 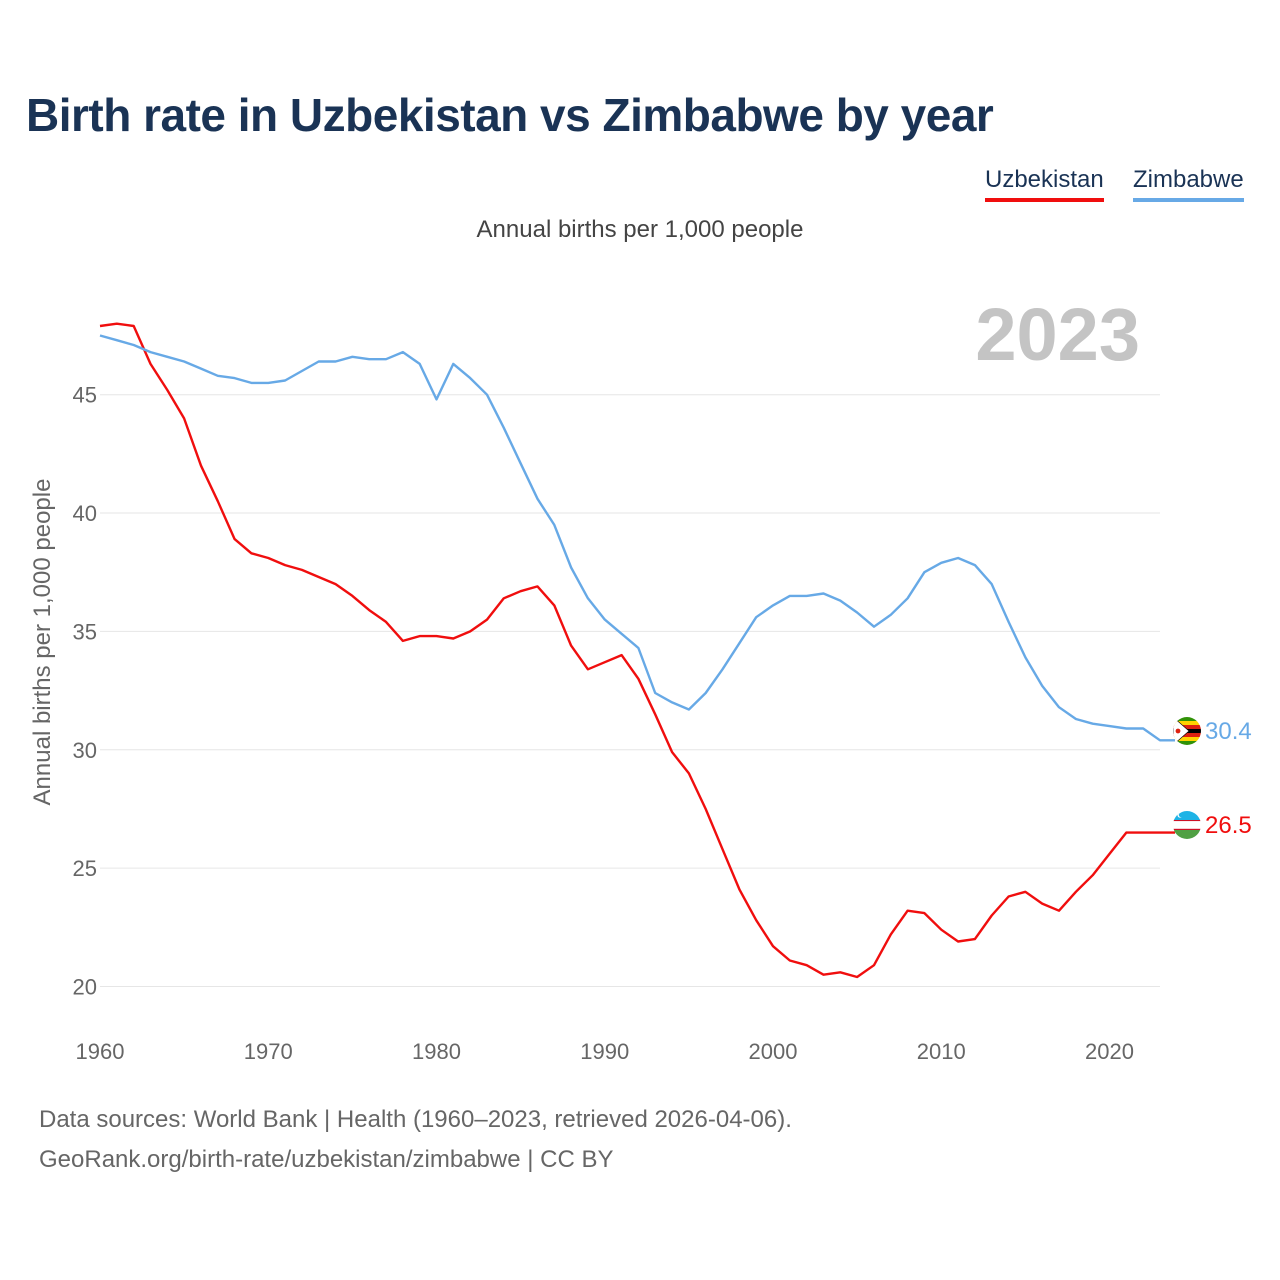 What do you see at coordinates (640, 229) in the screenshot?
I see `chart-subtitle: Annual births per 1,000 people` at bounding box center [640, 229].